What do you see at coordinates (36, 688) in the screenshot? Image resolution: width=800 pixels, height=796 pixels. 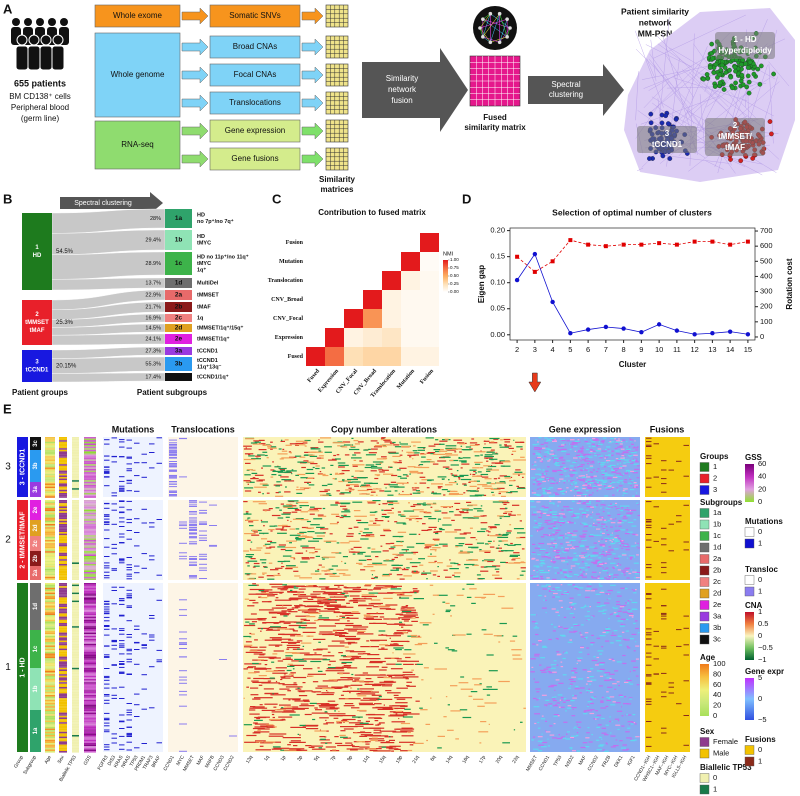 I see `subgroup-band-label: 1b` at bounding box center [36, 688].